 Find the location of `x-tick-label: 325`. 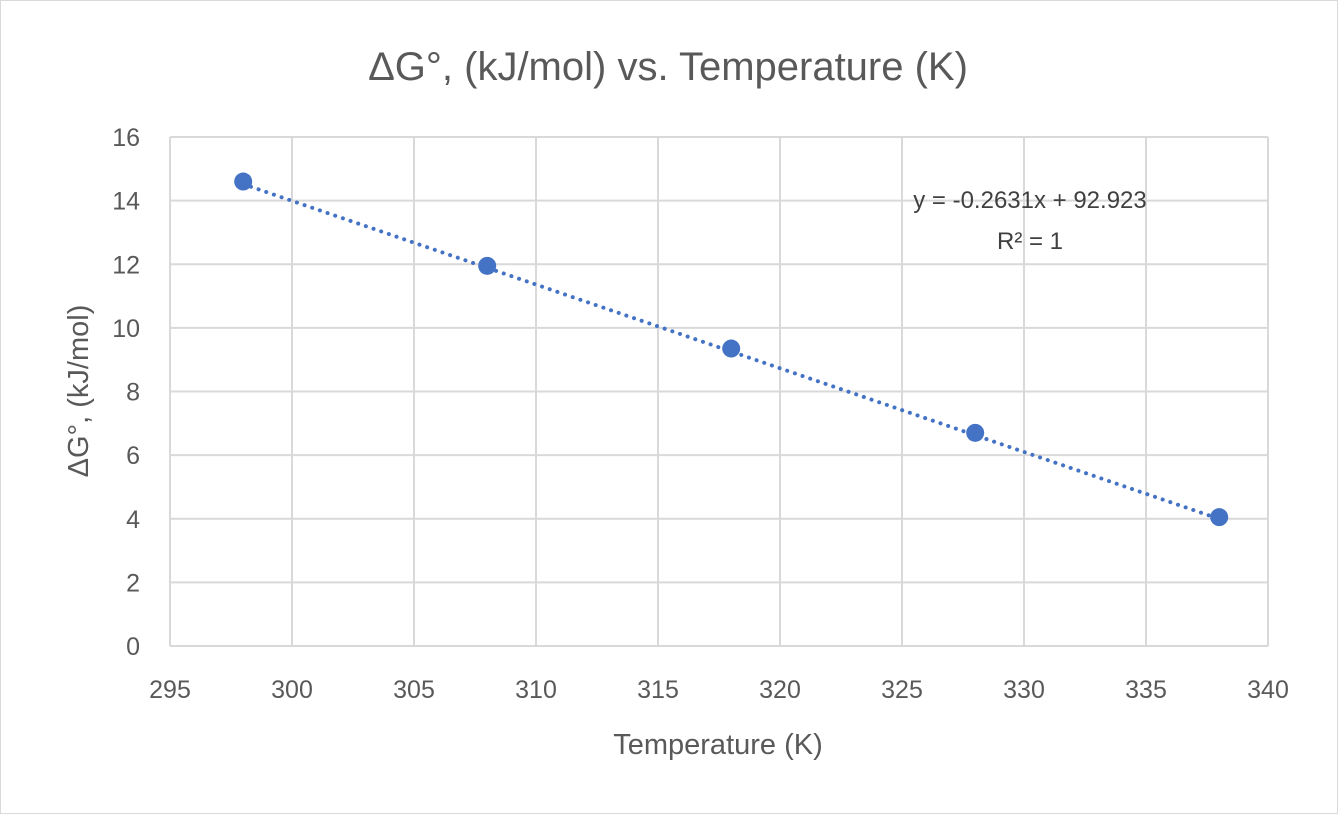

x-tick-label: 325 is located at coordinates (902, 690).